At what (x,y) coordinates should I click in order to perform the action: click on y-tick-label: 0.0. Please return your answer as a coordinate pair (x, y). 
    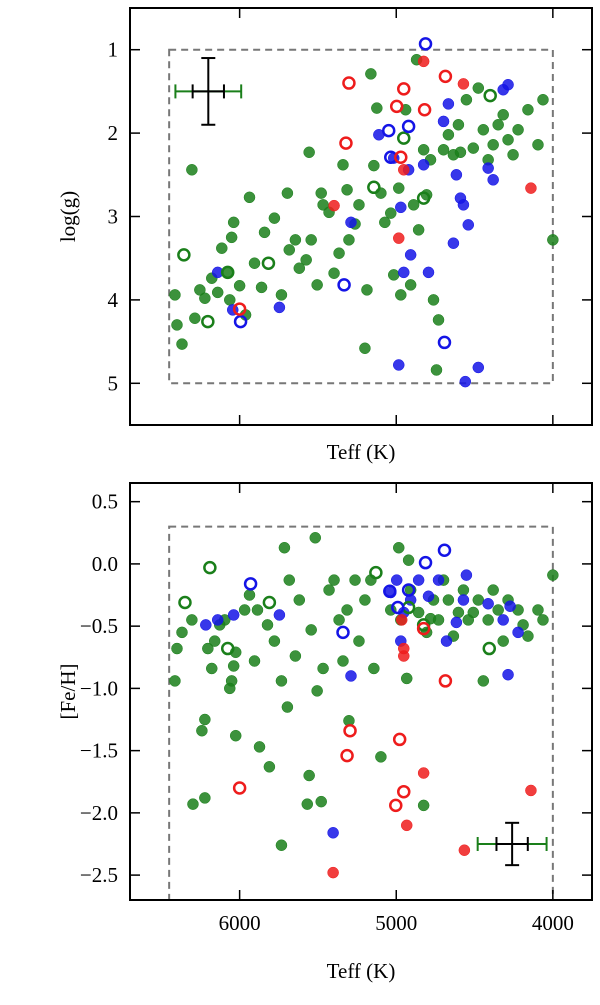
    Looking at the image, I should click on (105, 564).